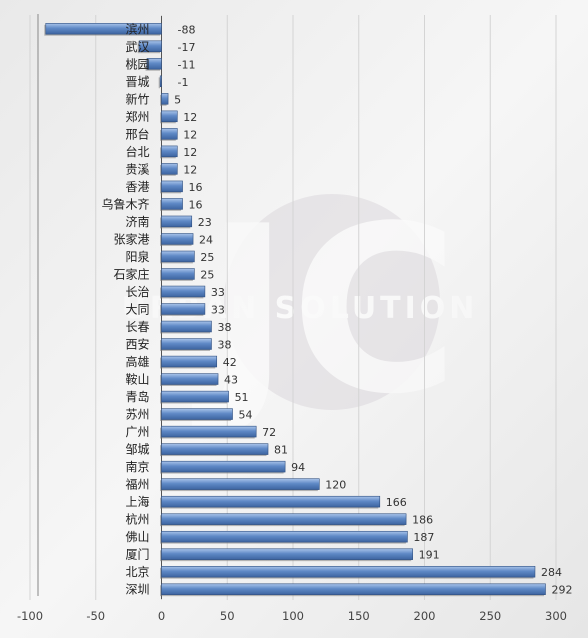 This screenshot has width=588, height=642. I want to click on category-label: 阳泉, so click(137, 257).